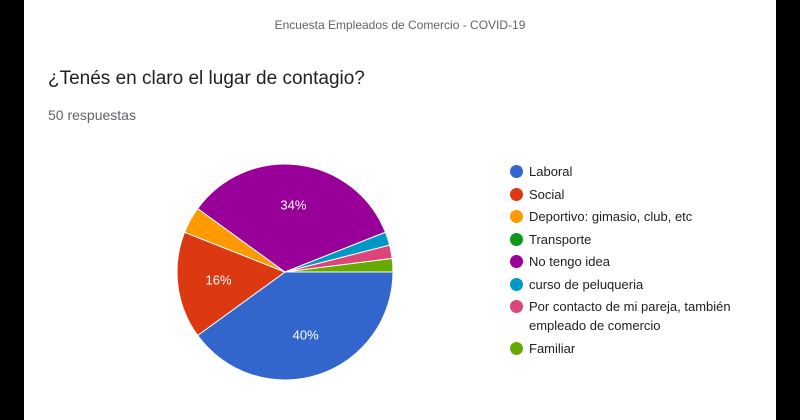 The image size is (800, 420). I want to click on legend-label: curso de peluqueria, so click(586, 284).